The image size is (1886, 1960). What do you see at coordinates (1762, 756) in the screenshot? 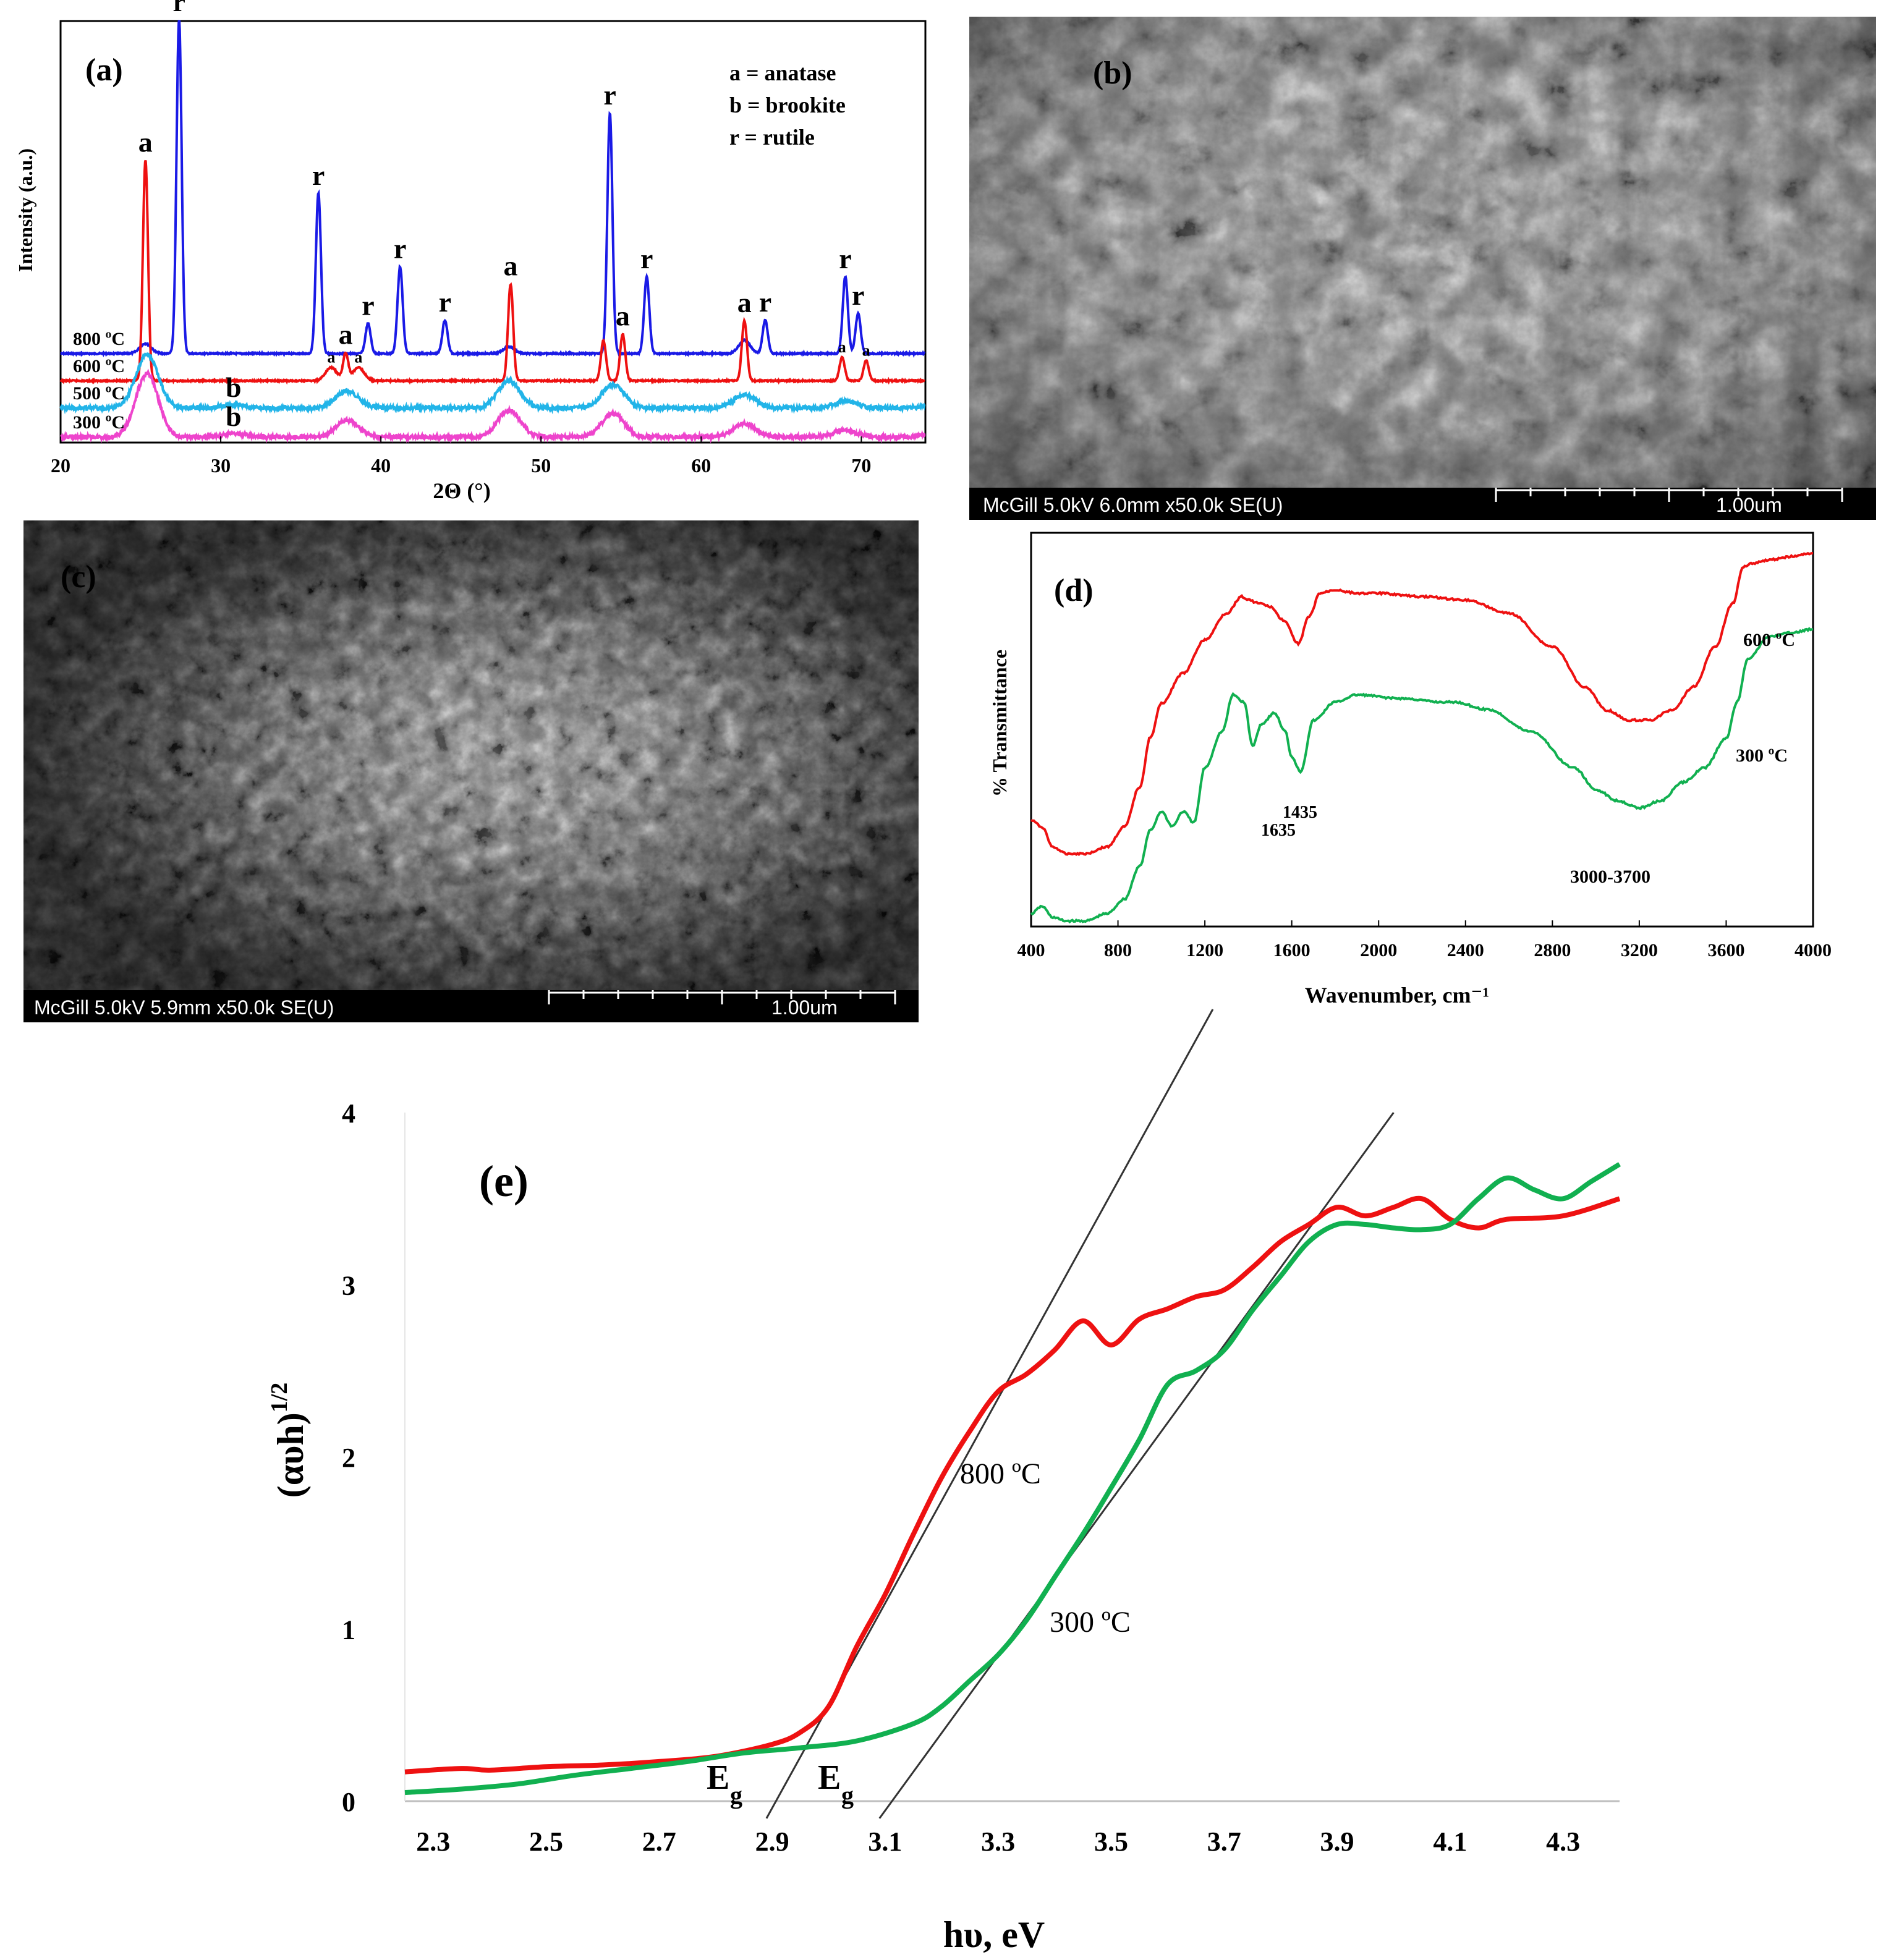
I see `ftir-annotation: 300 ºC` at bounding box center [1762, 756].